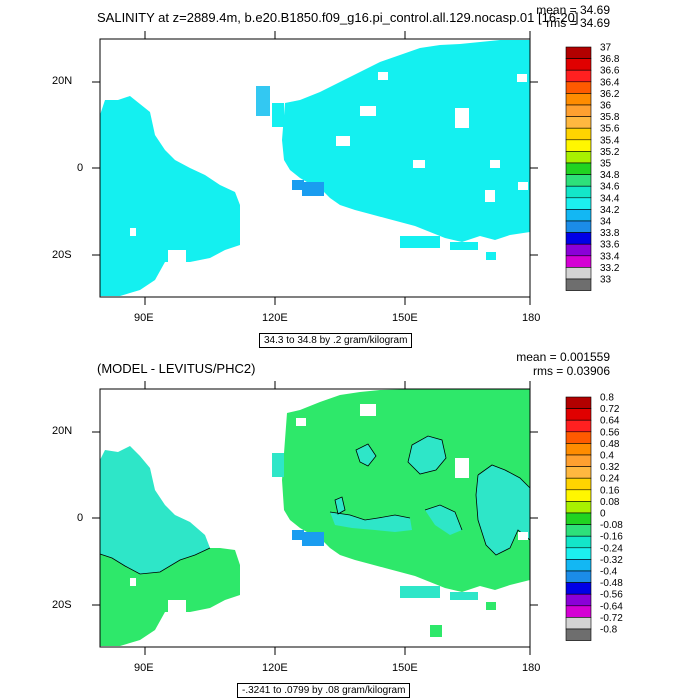 This screenshot has height=700, width=700. What do you see at coordinates (144, 318) in the screenshot?
I see `panel1-xtick-90e: 90E` at bounding box center [144, 318].